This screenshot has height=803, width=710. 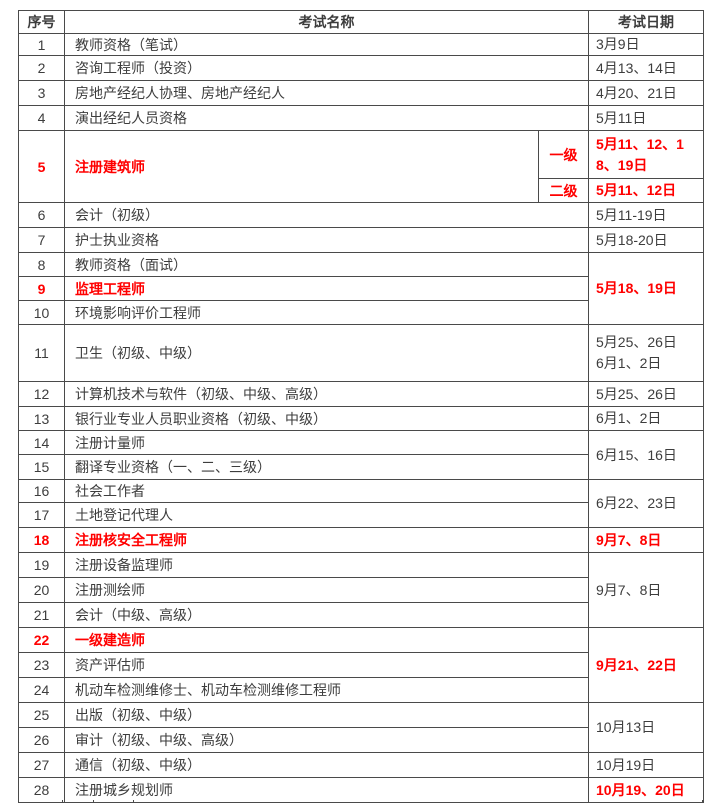 I want to click on exam-name-cell: 监理工程师, so click(x=326, y=288).